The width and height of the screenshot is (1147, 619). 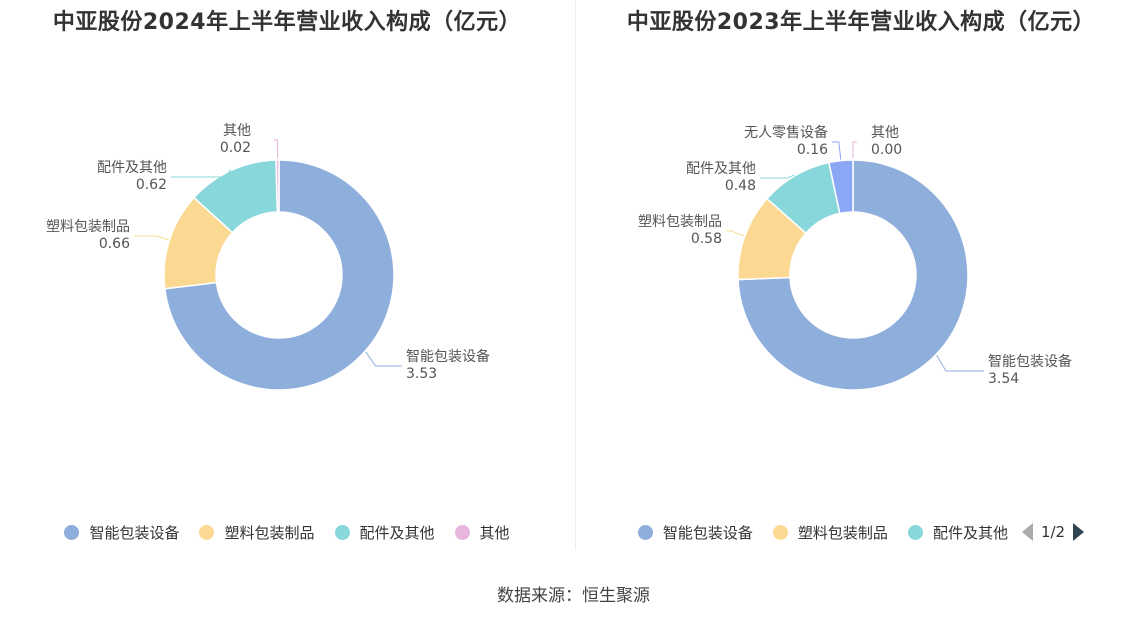 I want to click on slice-value-label: 0.62, so click(x=151, y=185).